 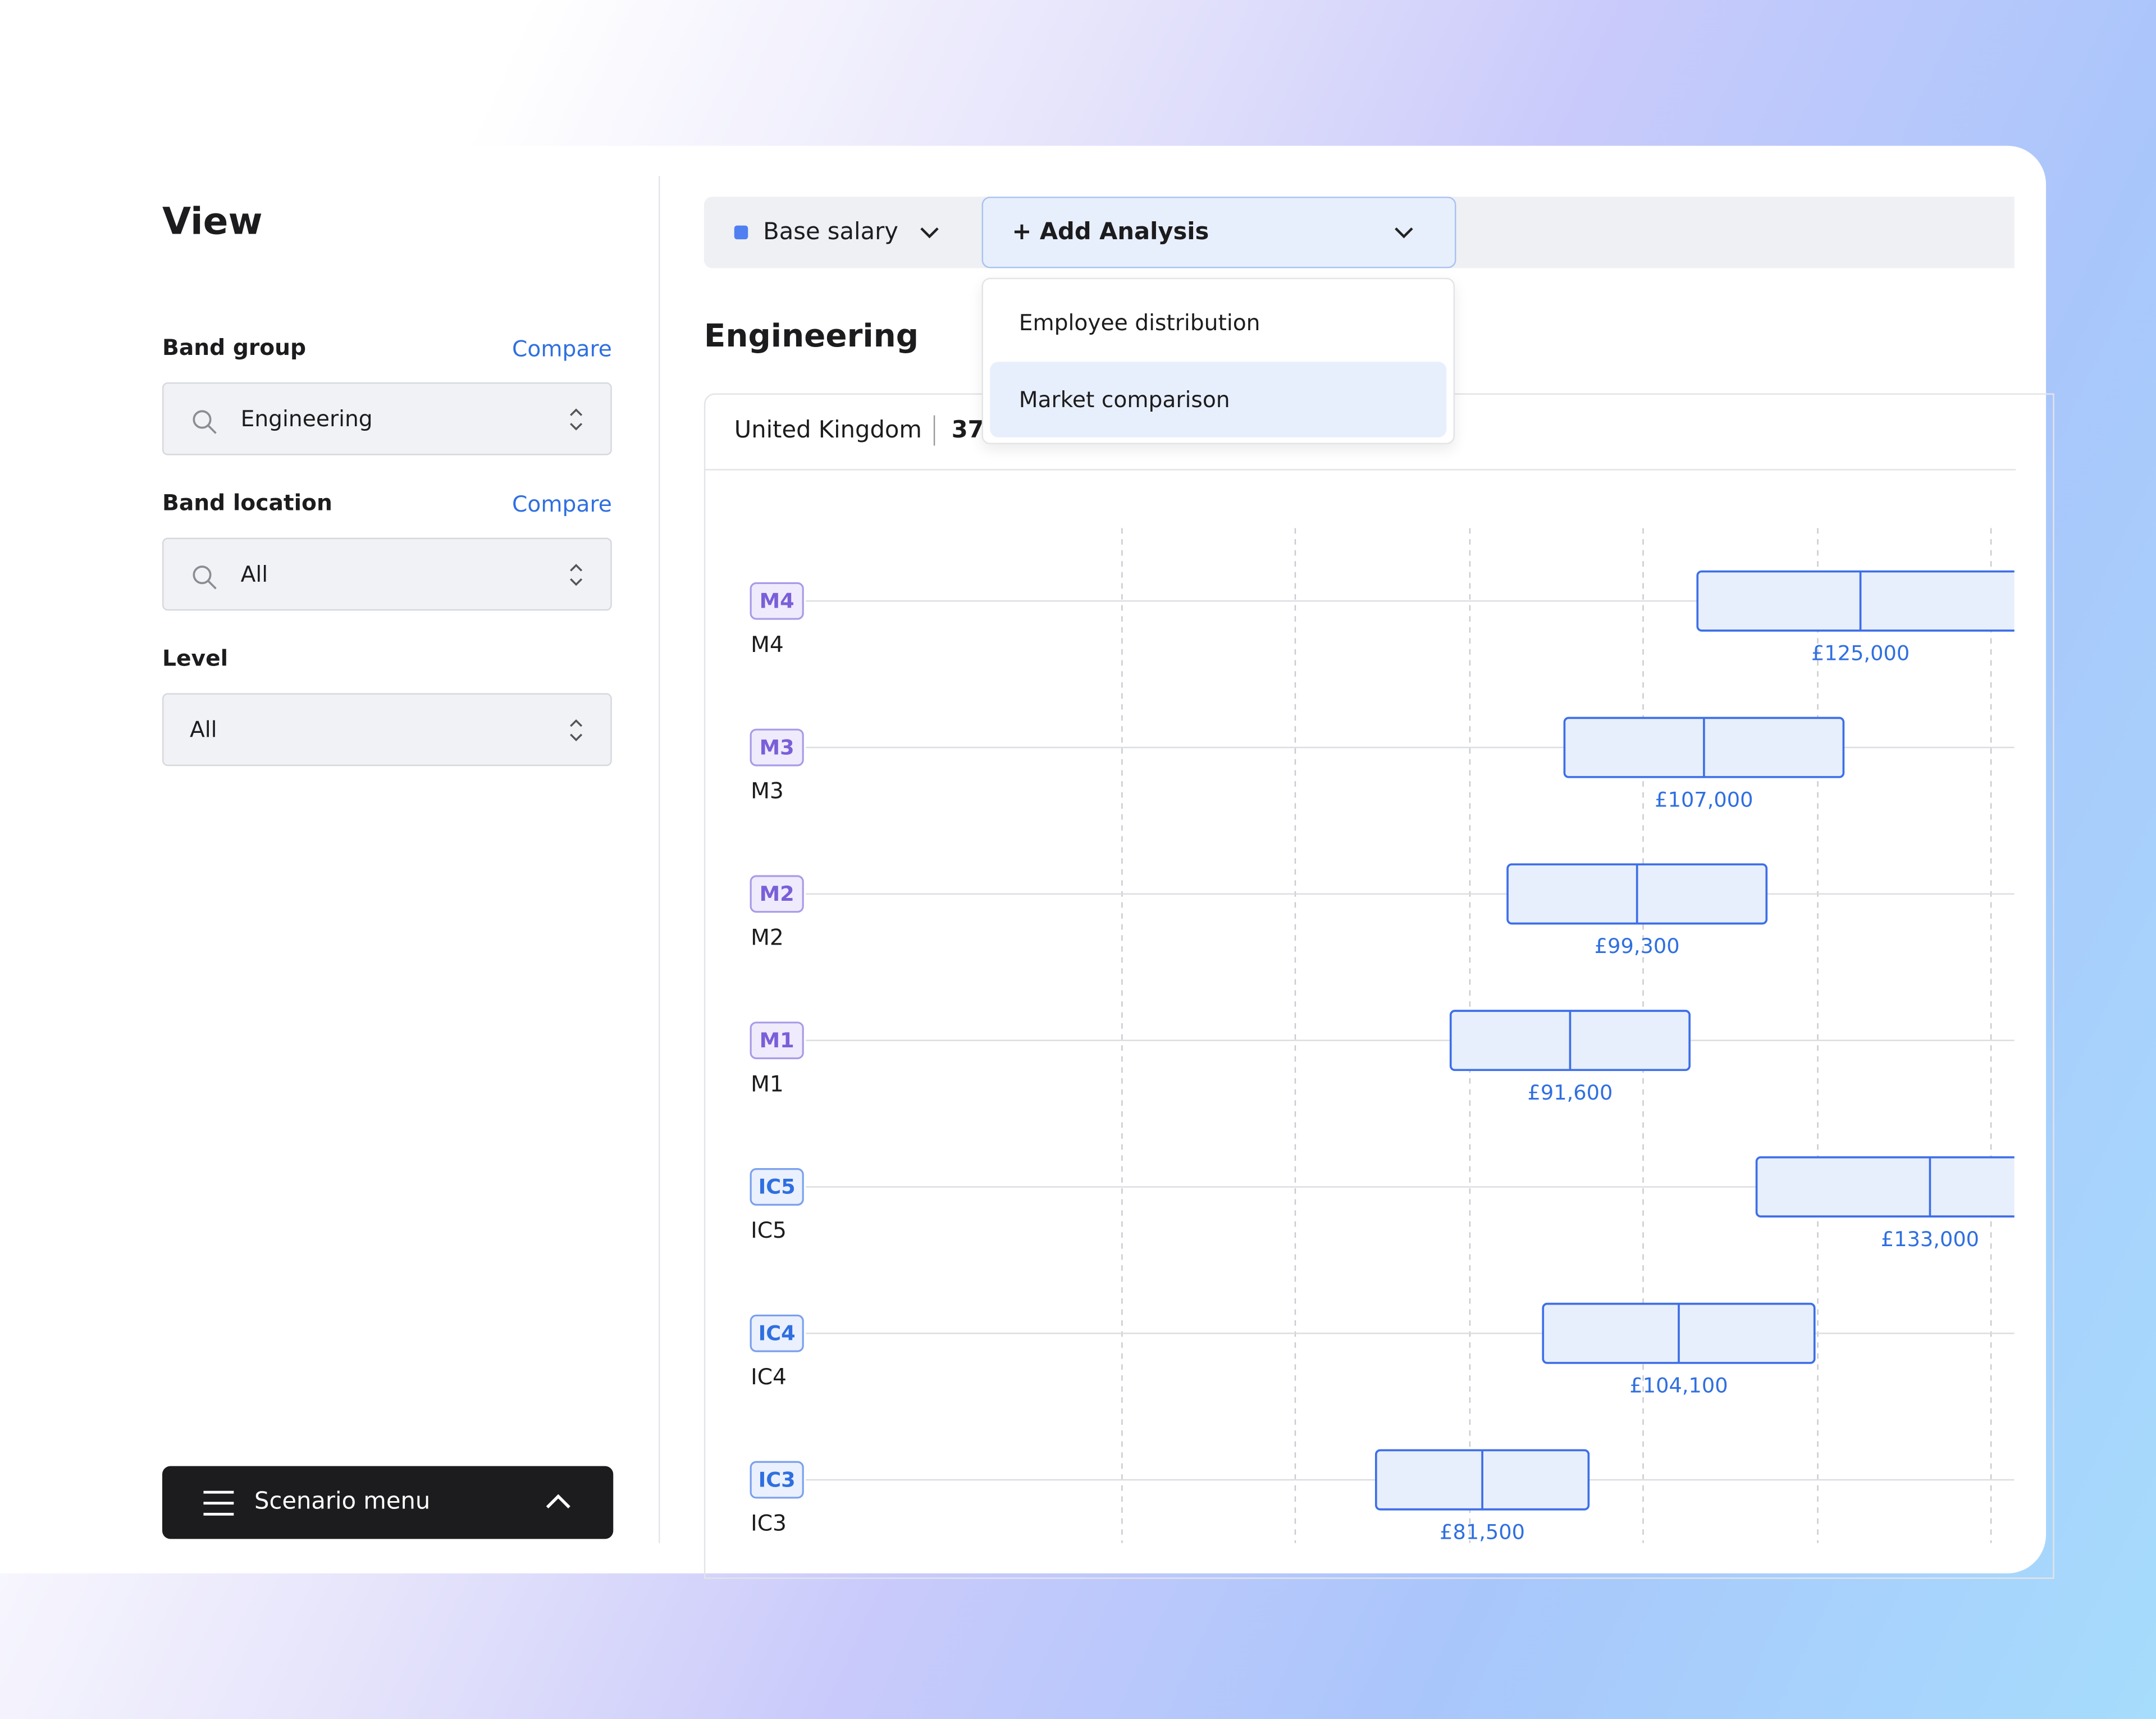 I want to click on badge-text: M2, so click(x=777, y=894).